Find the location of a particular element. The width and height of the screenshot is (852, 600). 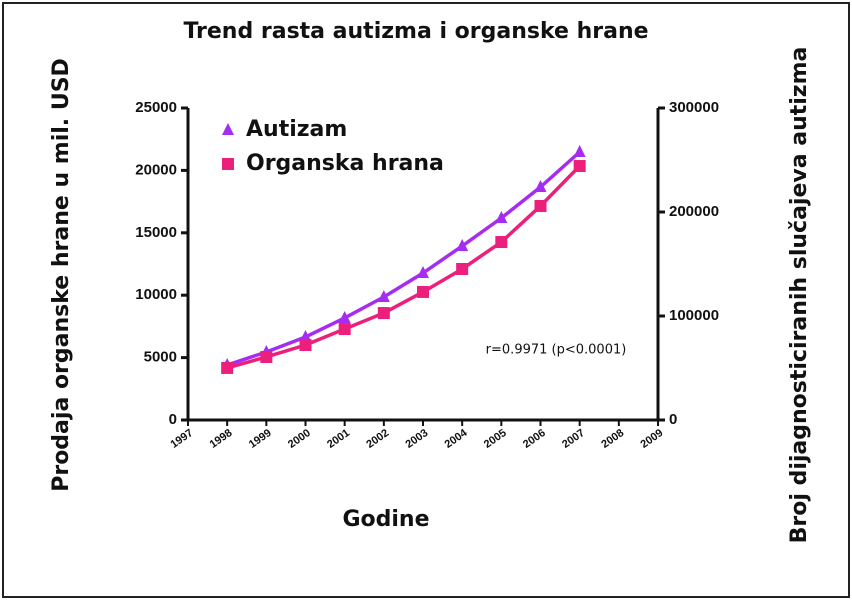

x-axis-label: Godine is located at coordinates (385, 519).